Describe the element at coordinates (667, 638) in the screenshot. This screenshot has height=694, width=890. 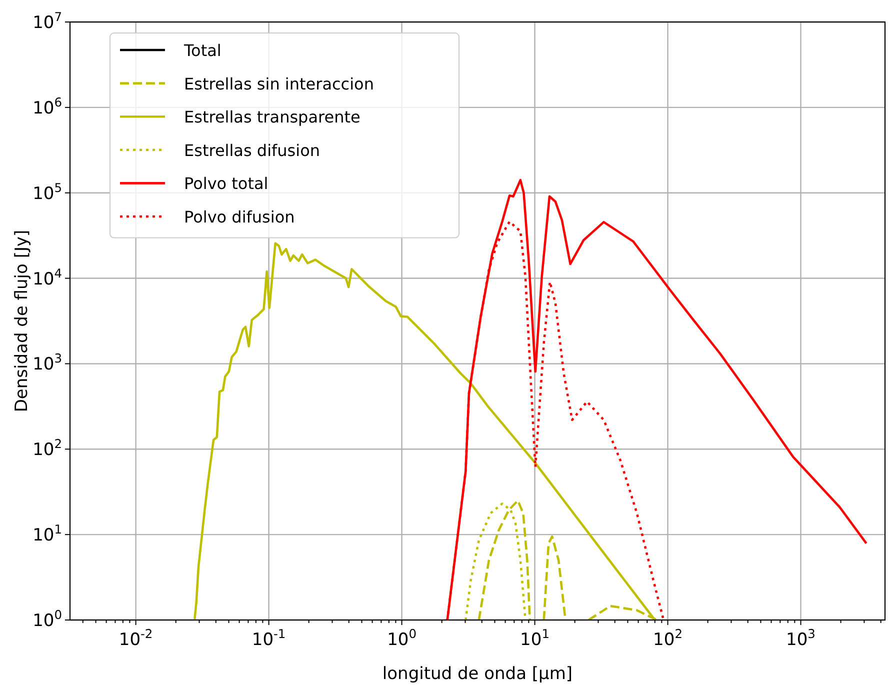
I see `x-tick-label: 10$^{2}$` at that location.